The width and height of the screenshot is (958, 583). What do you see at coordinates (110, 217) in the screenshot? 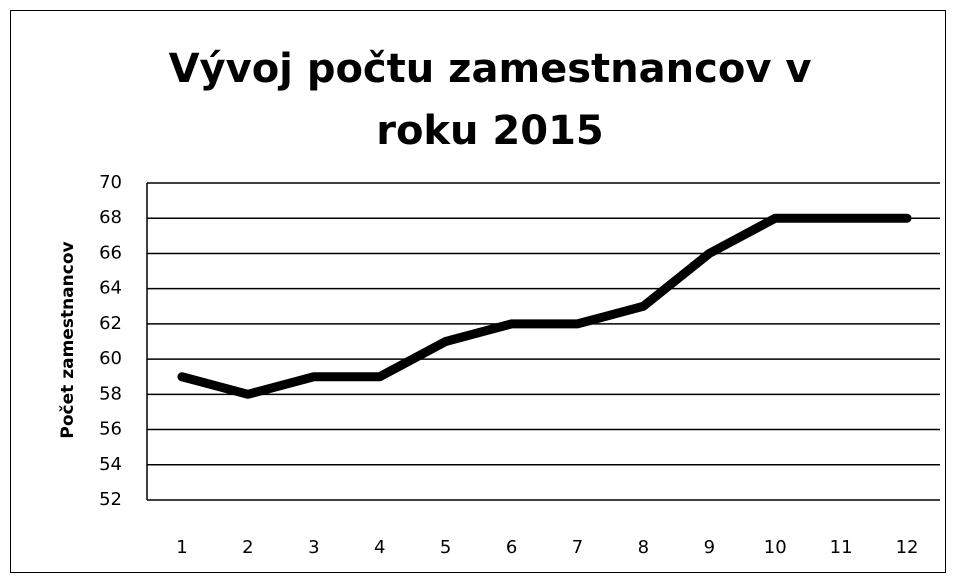
I see `y-tick-label: 68` at bounding box center [110, 217].